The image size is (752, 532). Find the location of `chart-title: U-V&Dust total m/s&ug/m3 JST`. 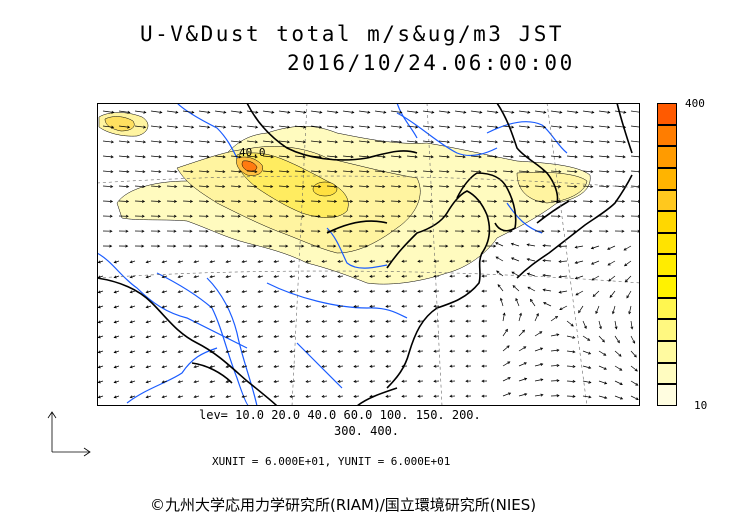

chart-title: U-V&Dust total m/s&ug/m3 JST is located at coordinates (352, 34).